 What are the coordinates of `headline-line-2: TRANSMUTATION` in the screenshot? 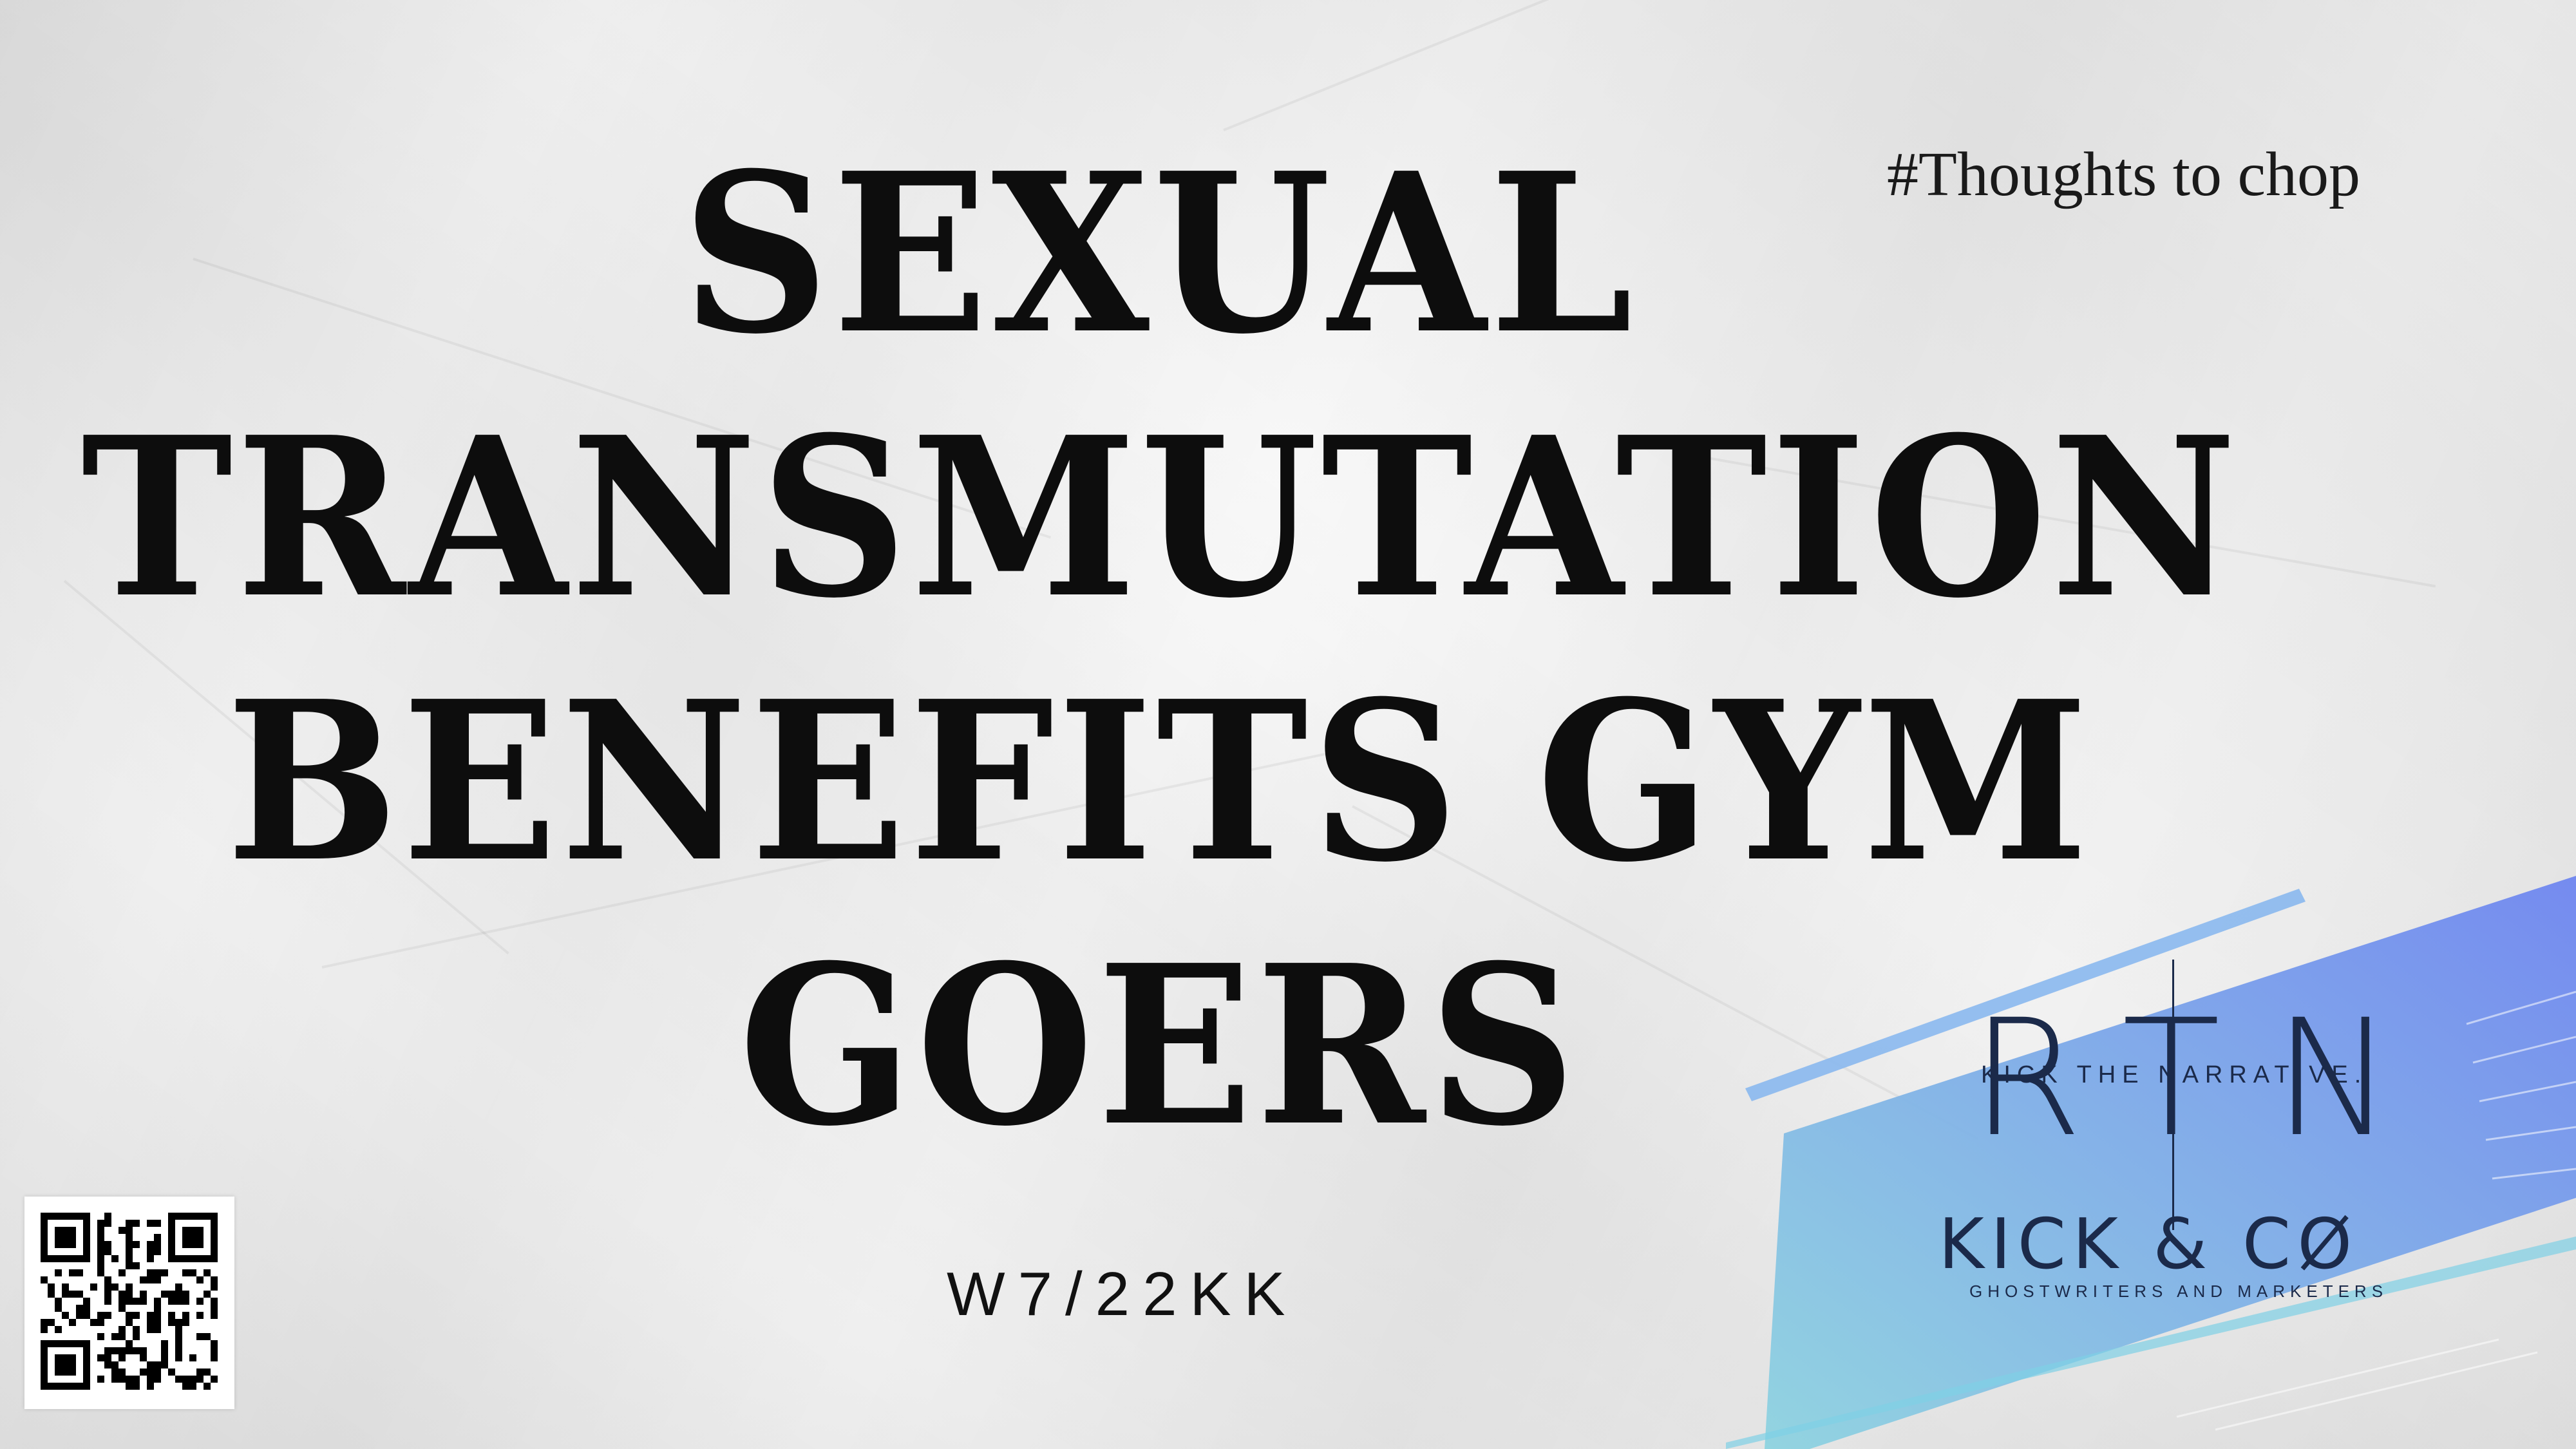 It's located at (1160, 518).